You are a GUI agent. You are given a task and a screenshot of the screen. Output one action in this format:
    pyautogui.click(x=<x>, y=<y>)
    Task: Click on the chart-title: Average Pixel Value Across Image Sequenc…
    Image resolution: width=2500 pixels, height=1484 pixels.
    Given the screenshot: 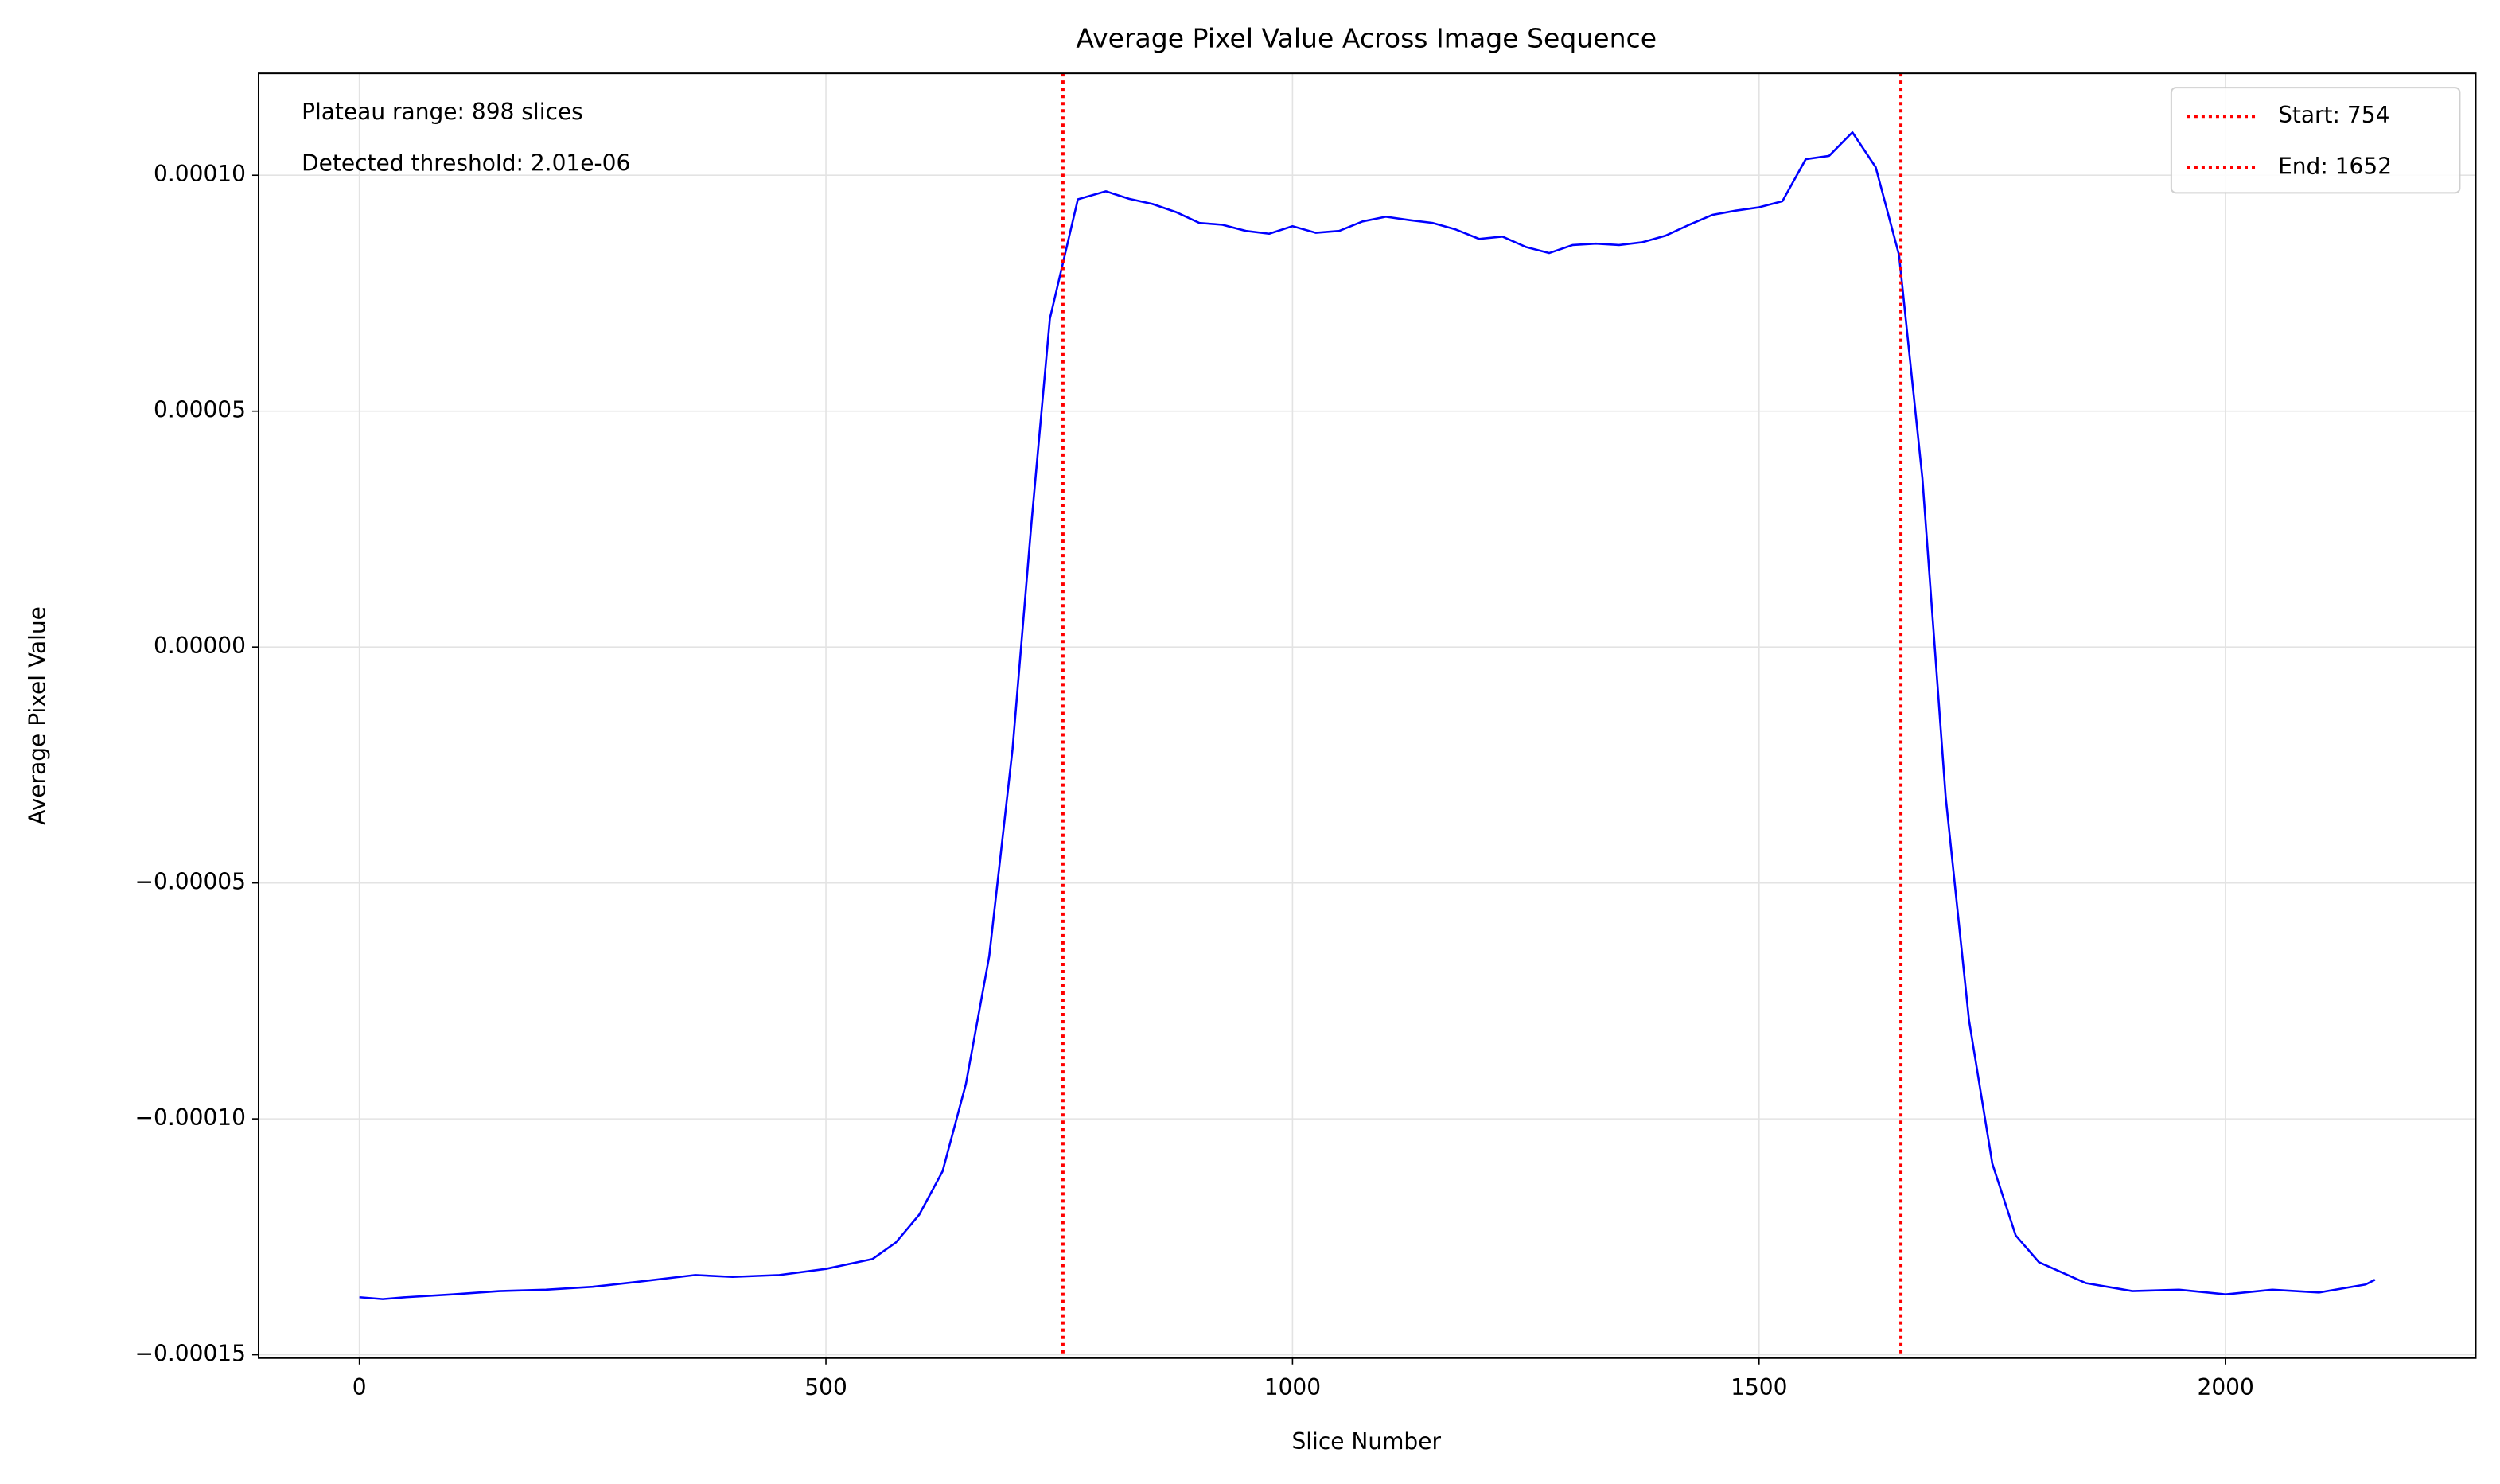 What is the action you would take?
    pyautogui.click(x=1366, y=38)
    